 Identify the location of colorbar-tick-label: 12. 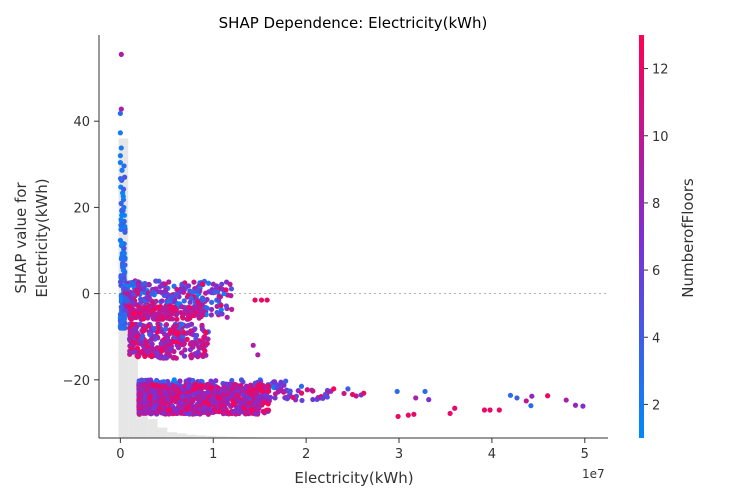
(660, 70).